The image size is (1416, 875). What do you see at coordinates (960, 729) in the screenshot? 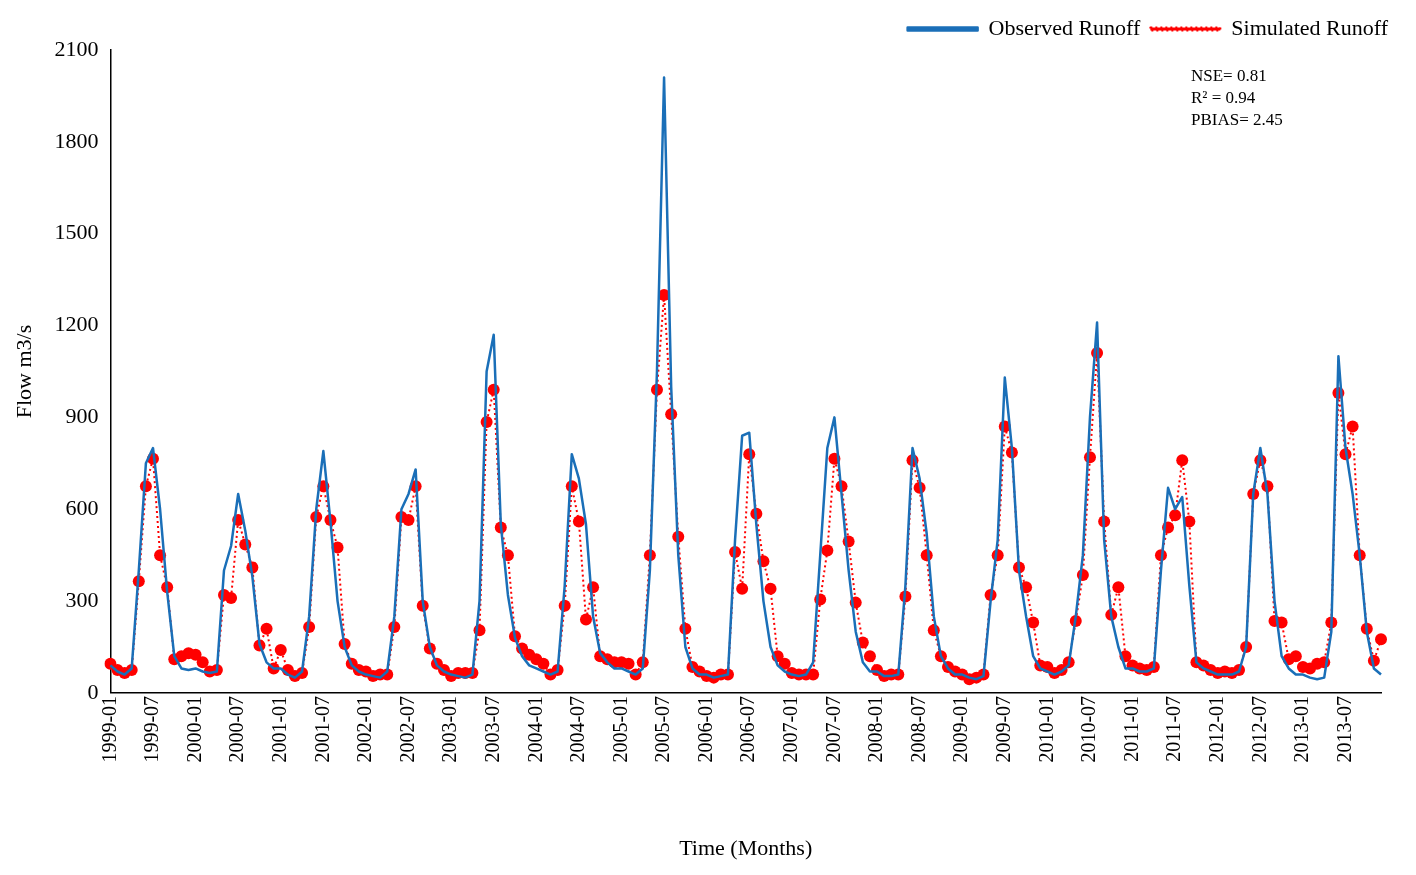
I see `x-tick-label: 2009-01` at bounding box center [960, 729].